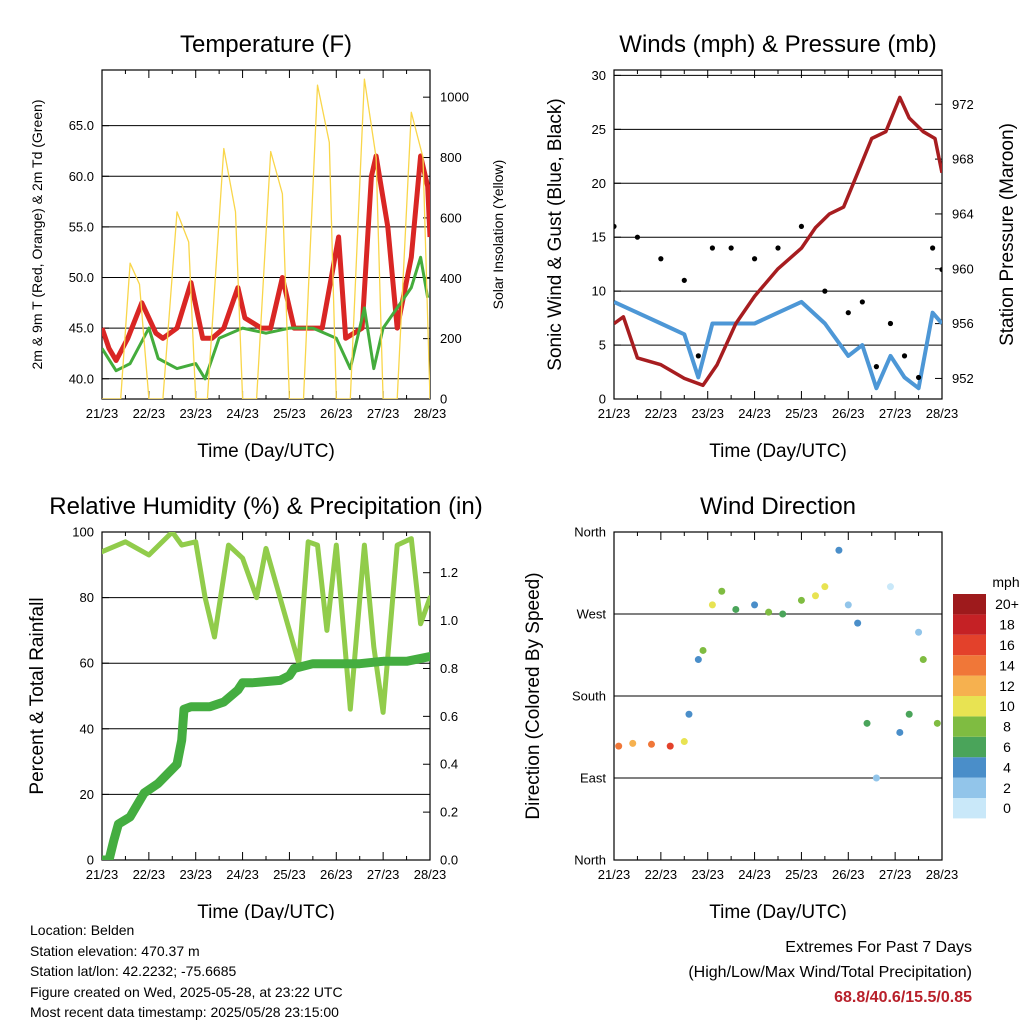 The width and height of the screenshot is (1024, 1024). Describe the element at coordinates (963, 213) in the screenshot. I see `y2-tick-label: 964` at that location.